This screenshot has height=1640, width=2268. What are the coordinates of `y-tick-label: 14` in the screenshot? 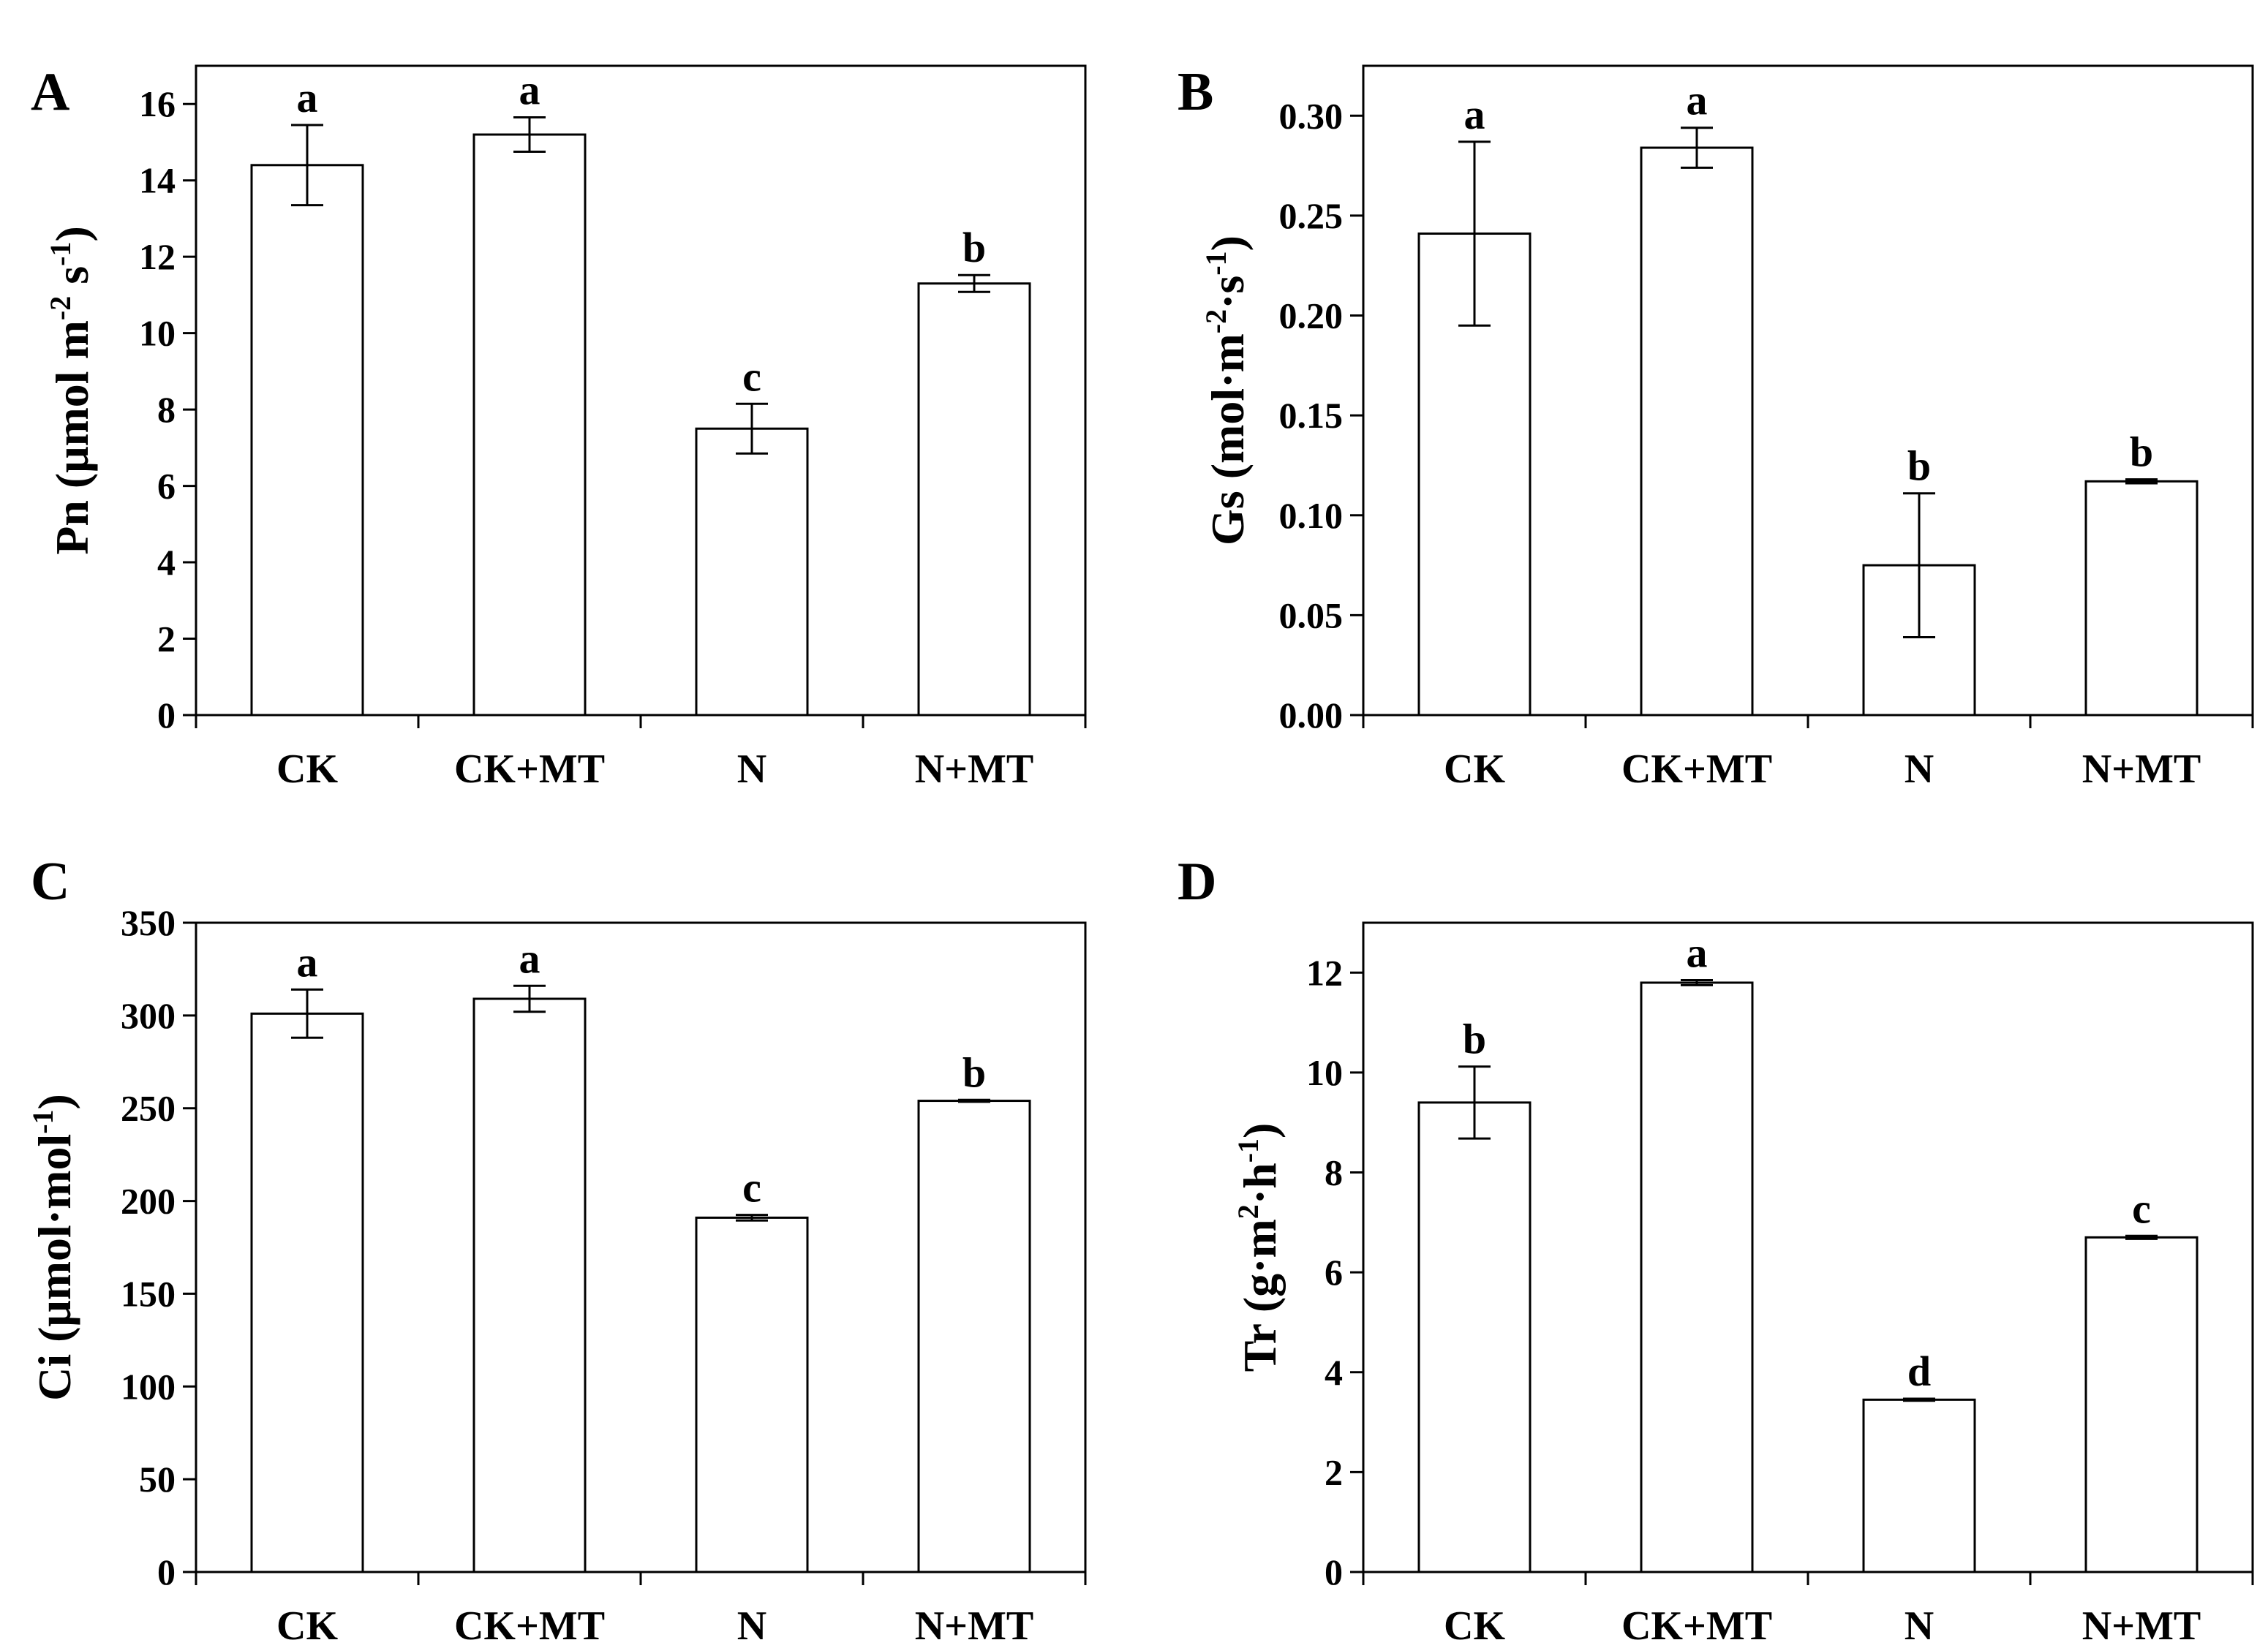 It's located at (157, 180).